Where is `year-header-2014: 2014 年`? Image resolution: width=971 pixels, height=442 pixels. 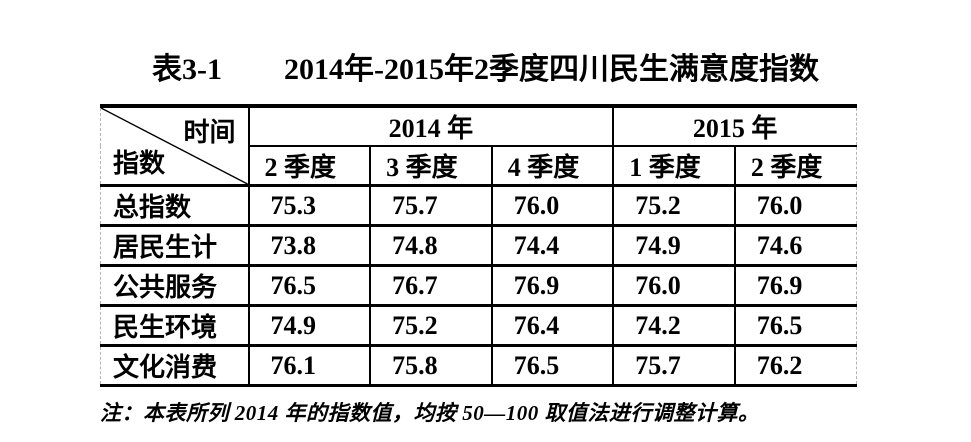
year-header-2014: 2014 年 is located at coordinates (430, 126).